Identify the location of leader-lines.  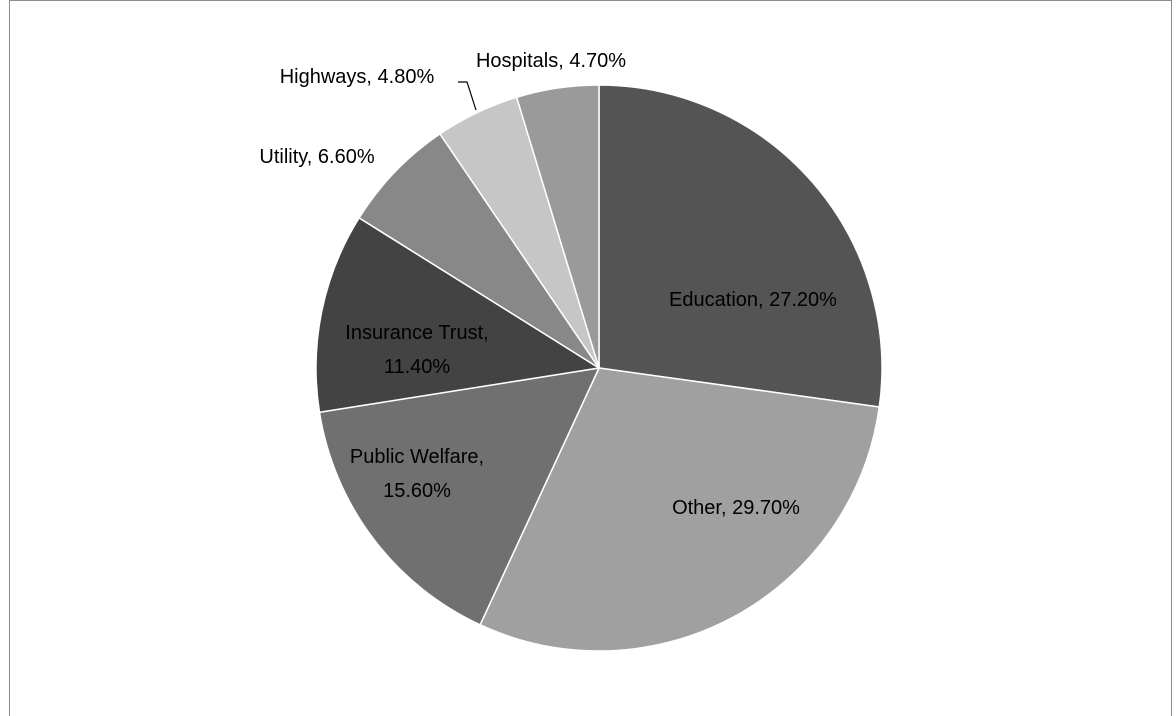
(467, 96).